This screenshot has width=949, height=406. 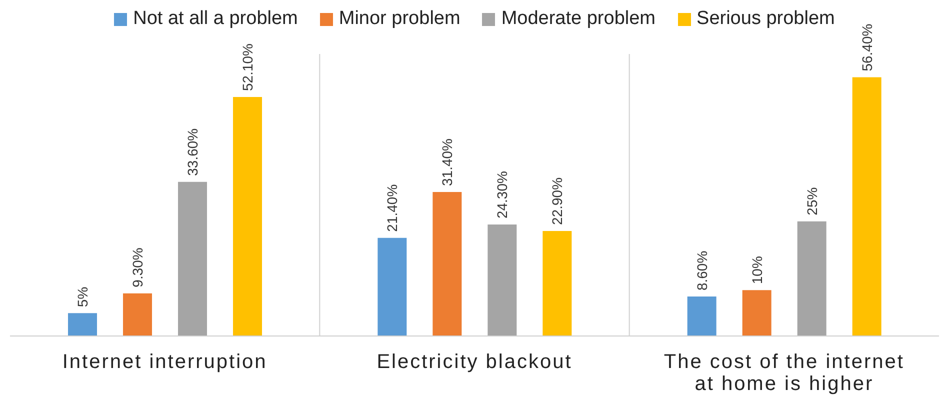 What do you see at coordinates (812, 201) in the screenshot?
I see `data-label: 25%` at bounding box center [812, 201].